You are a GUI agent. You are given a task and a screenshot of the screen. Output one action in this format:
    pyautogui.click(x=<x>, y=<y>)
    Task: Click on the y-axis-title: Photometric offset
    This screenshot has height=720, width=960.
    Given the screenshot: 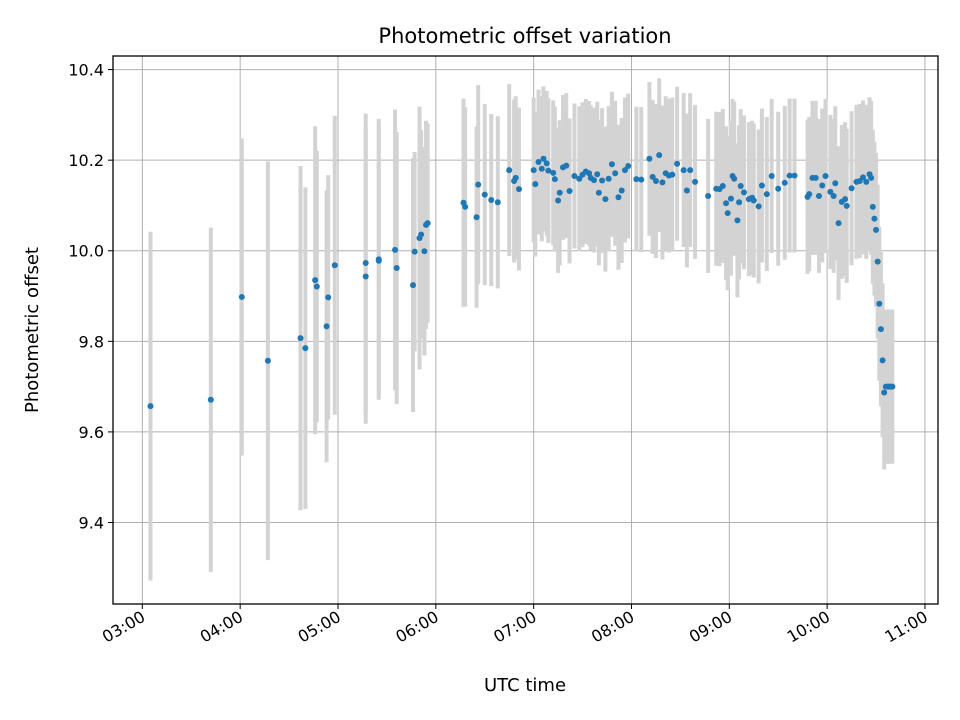 What is the action you would take?
    pyautogui.click(x=32, y=330)
    